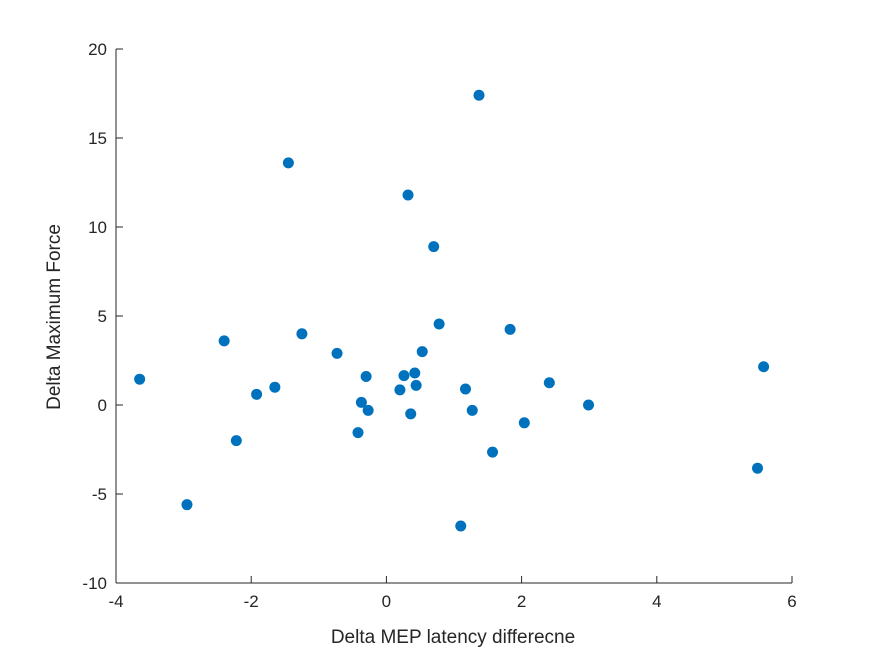 This screenshot has width=875, height=661. What do you see at coordinates (521, 601) in the screenshot?
I see `x-tick-label: 2` at bounding box center [521, 601].